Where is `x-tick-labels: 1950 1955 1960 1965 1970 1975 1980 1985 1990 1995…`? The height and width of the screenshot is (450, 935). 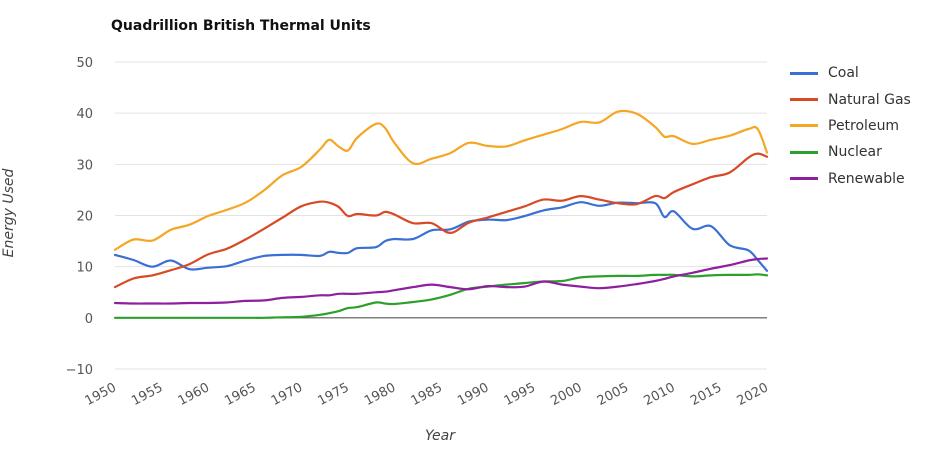
x-tick-labels: 1950 1955 1960 1965 1970 1975 1980 1985 1990 1995… is located at coordinates (427, 394).